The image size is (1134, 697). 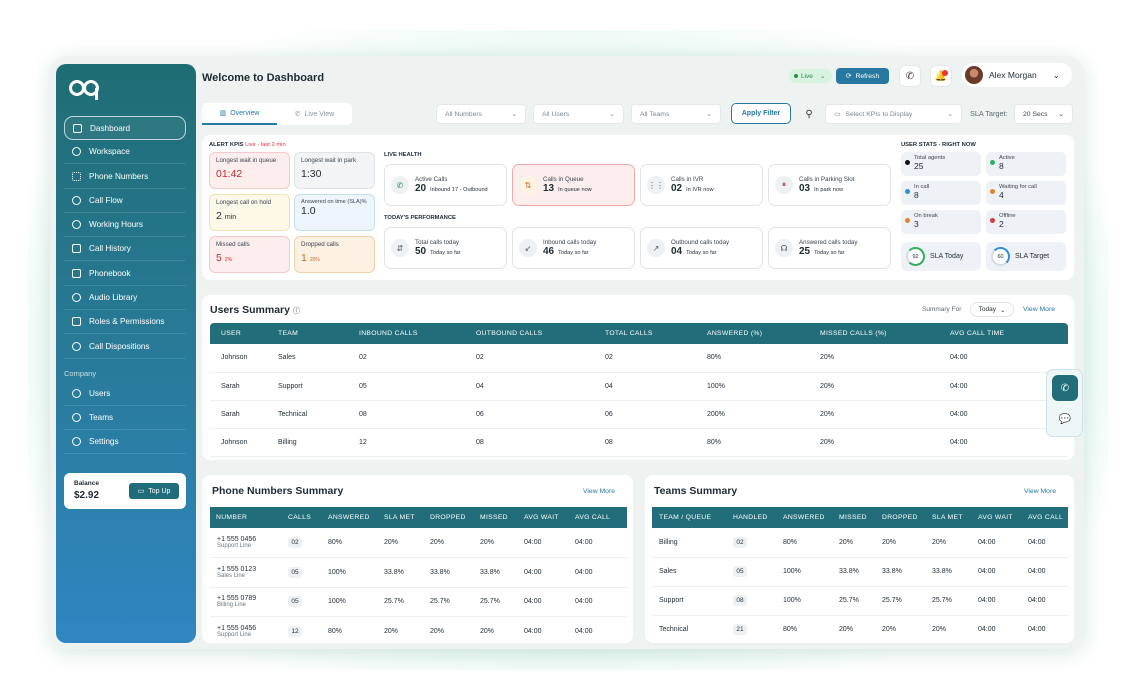 I want to click on card-value-text: 02, so click(x=677, y=188).